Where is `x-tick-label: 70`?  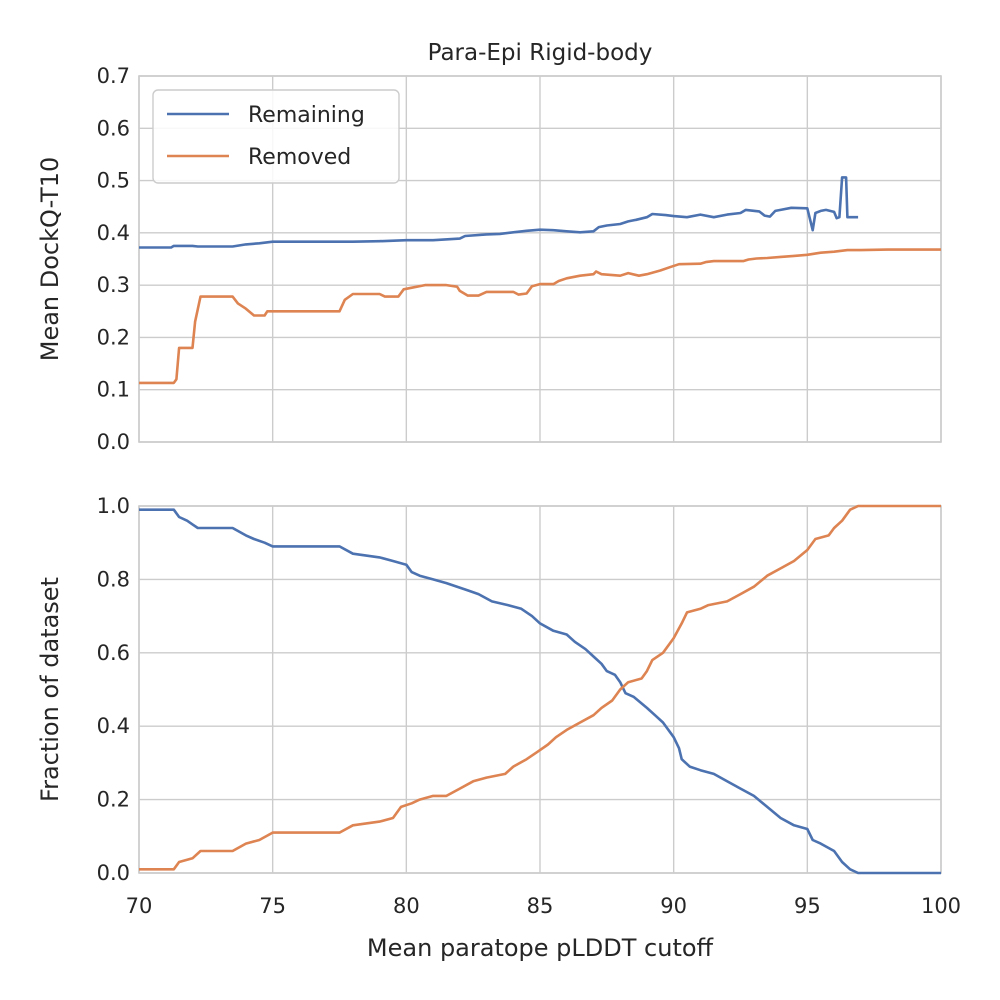
x-tick-label: 70 is located at coordinates (139, 906).